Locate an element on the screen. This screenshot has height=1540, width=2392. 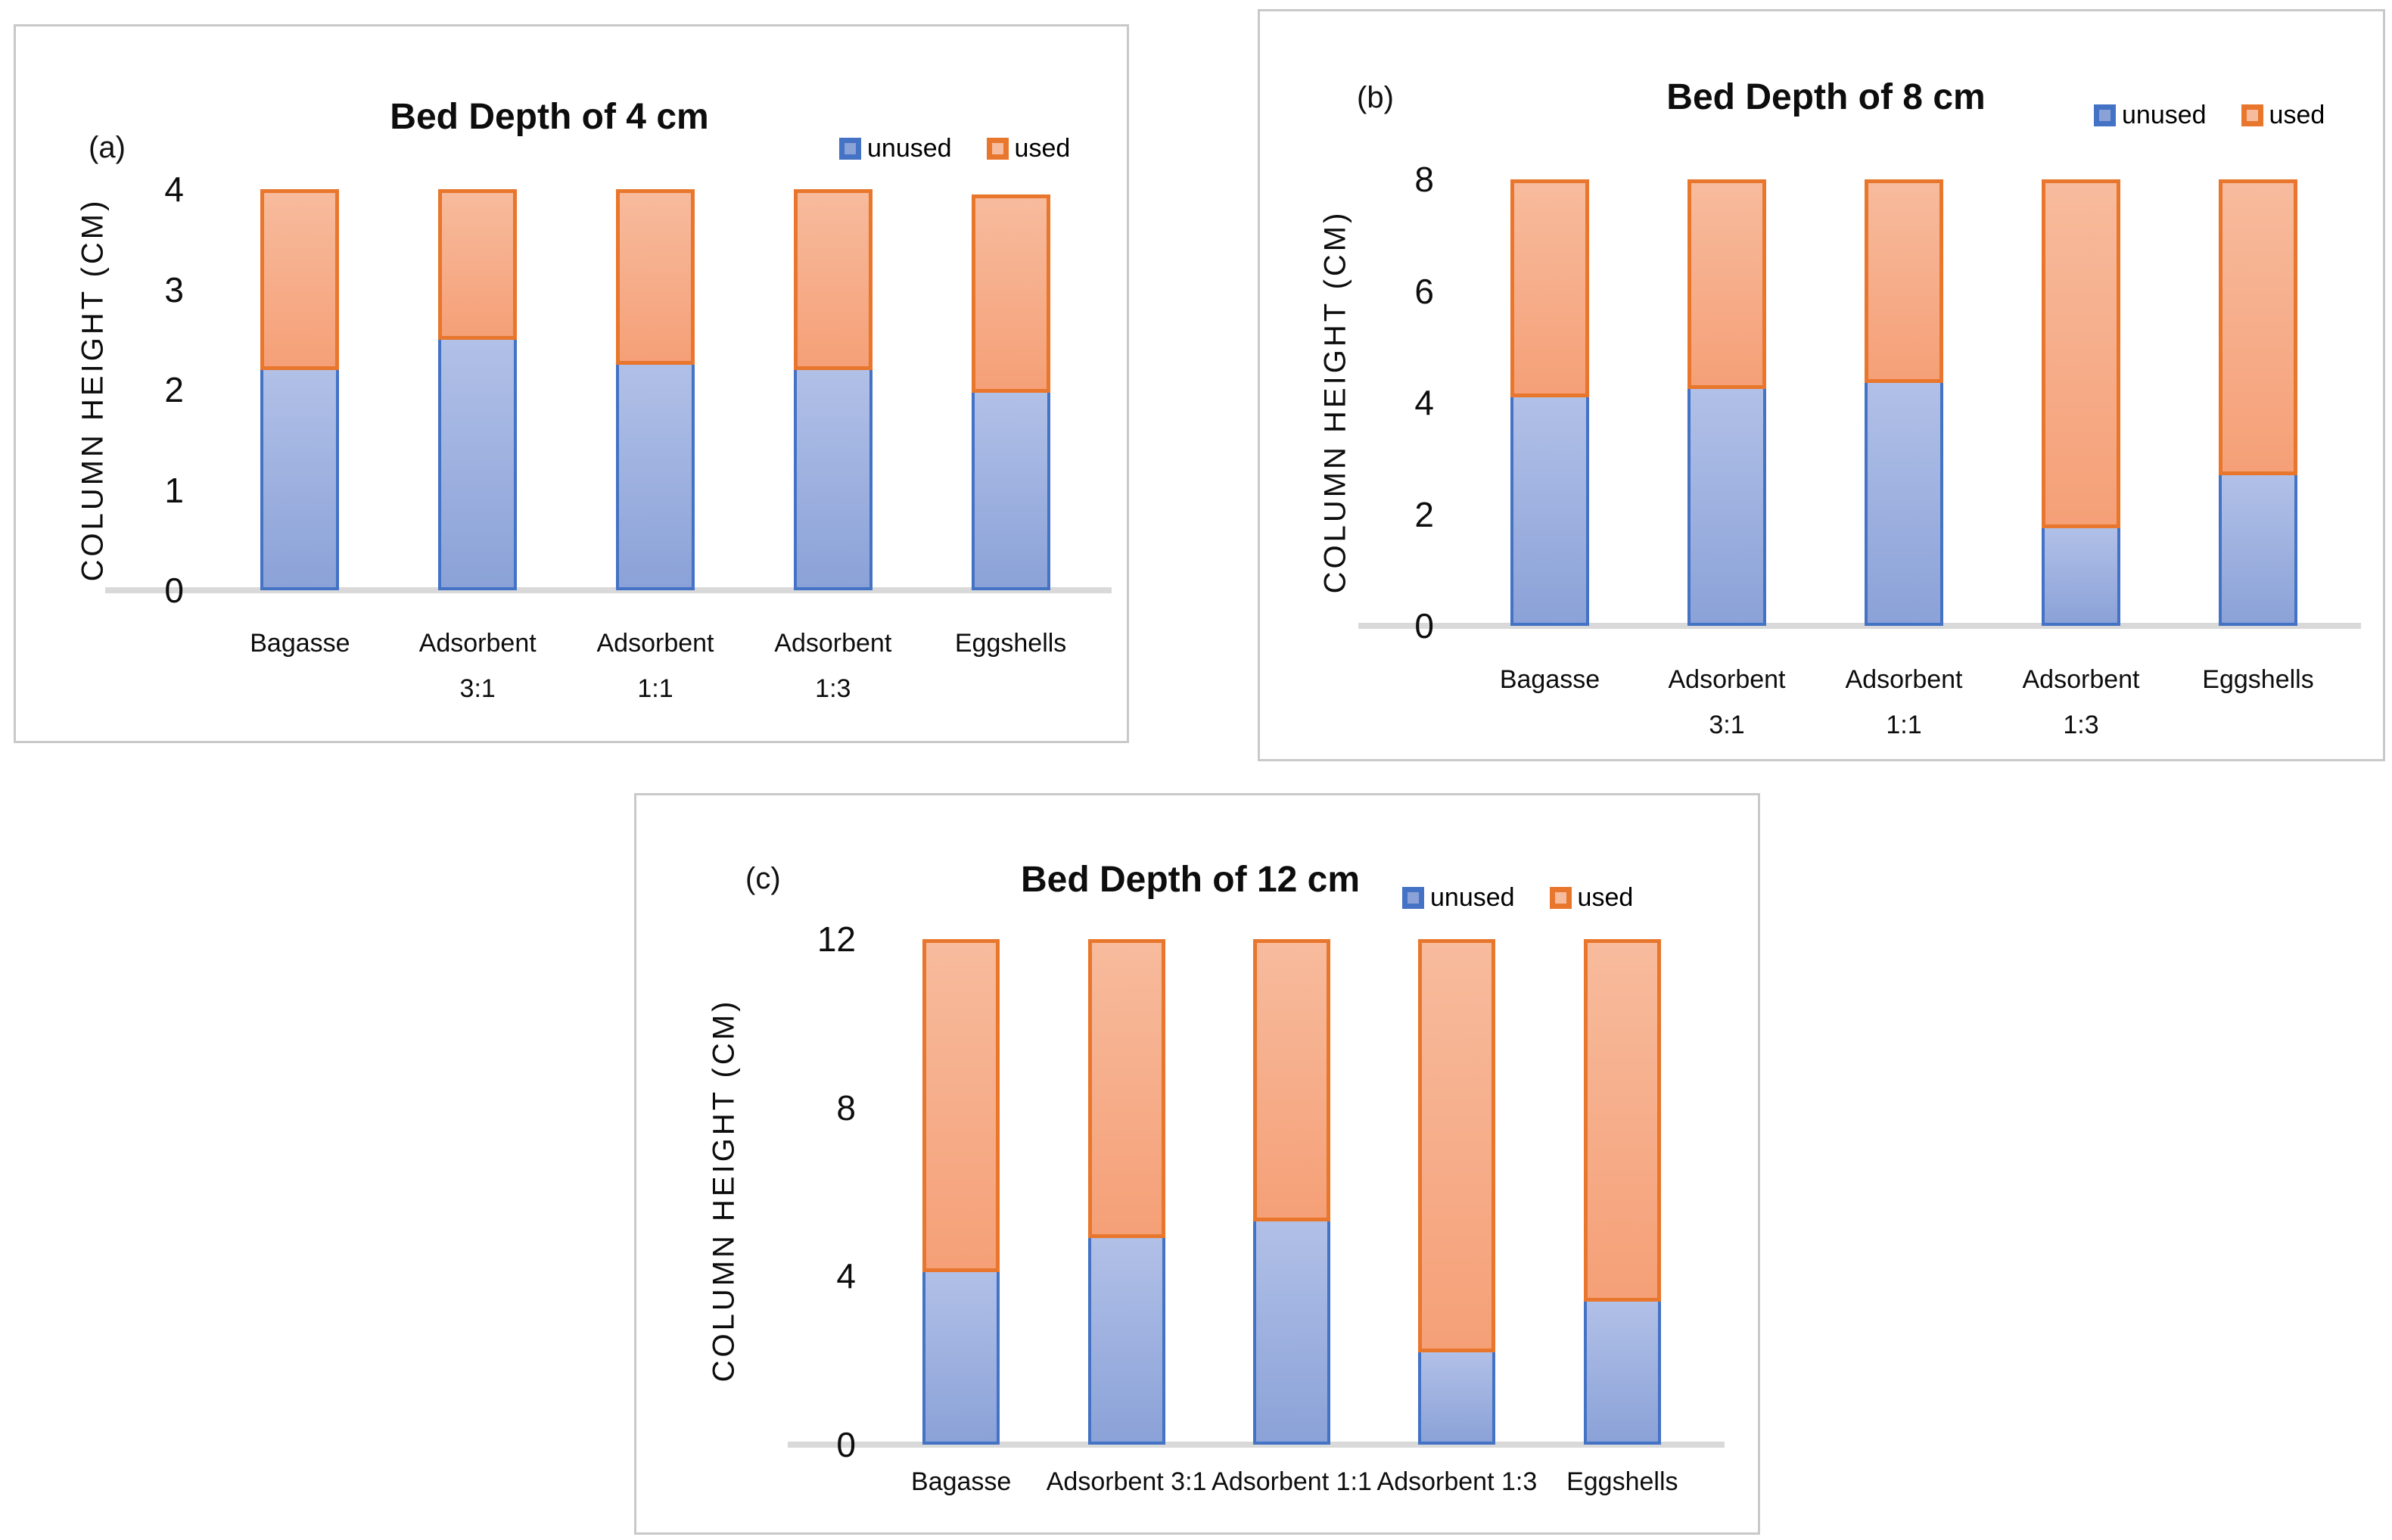
y-tick-label: 6 is located at coordinates (1424, 291).